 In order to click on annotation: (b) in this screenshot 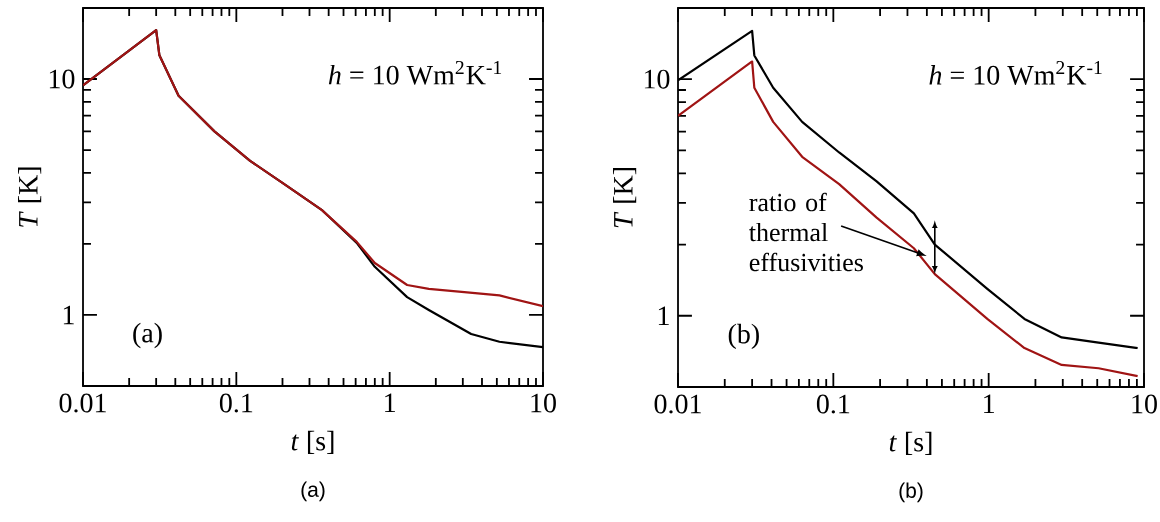, I will do `click(743, 336)`.